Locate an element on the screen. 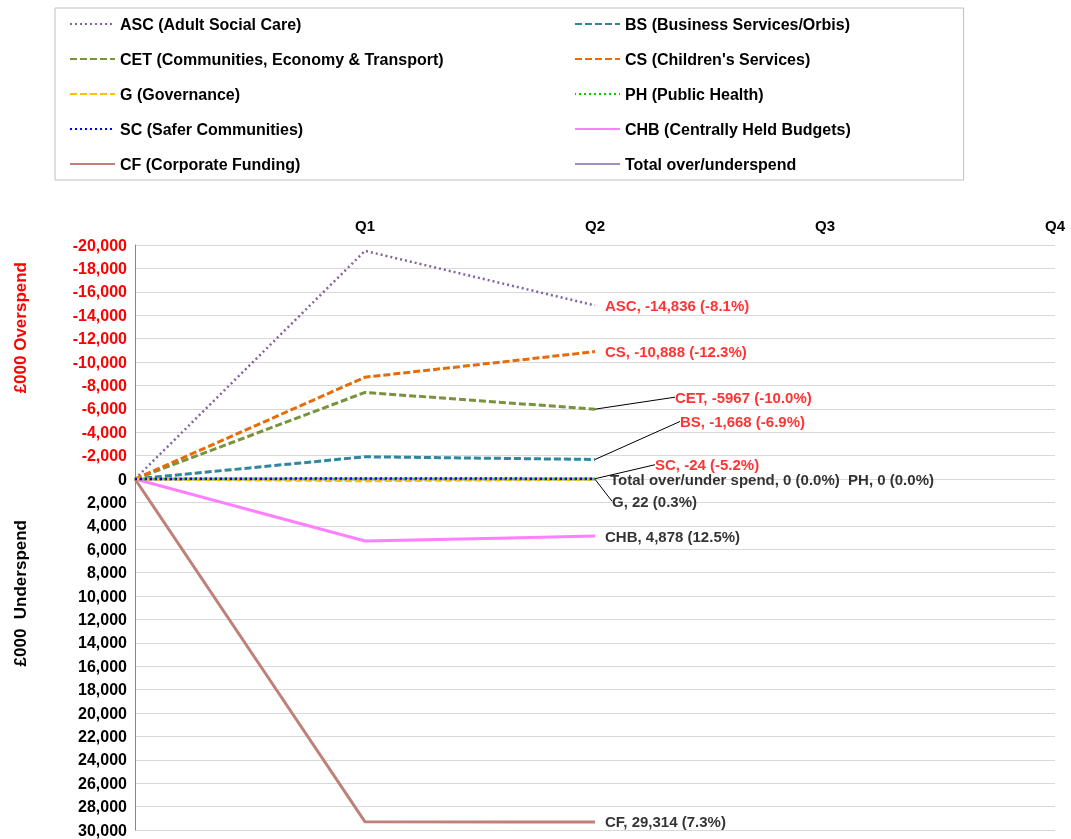  legend-label: CHB (Centrally Held Budgets) is located at coordinates (738, 129).